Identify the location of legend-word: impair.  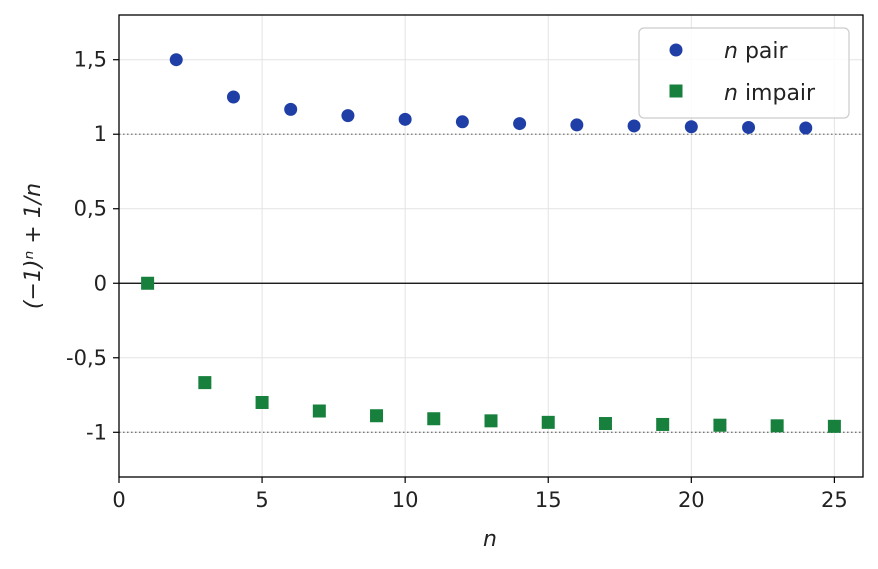
(777, 93).